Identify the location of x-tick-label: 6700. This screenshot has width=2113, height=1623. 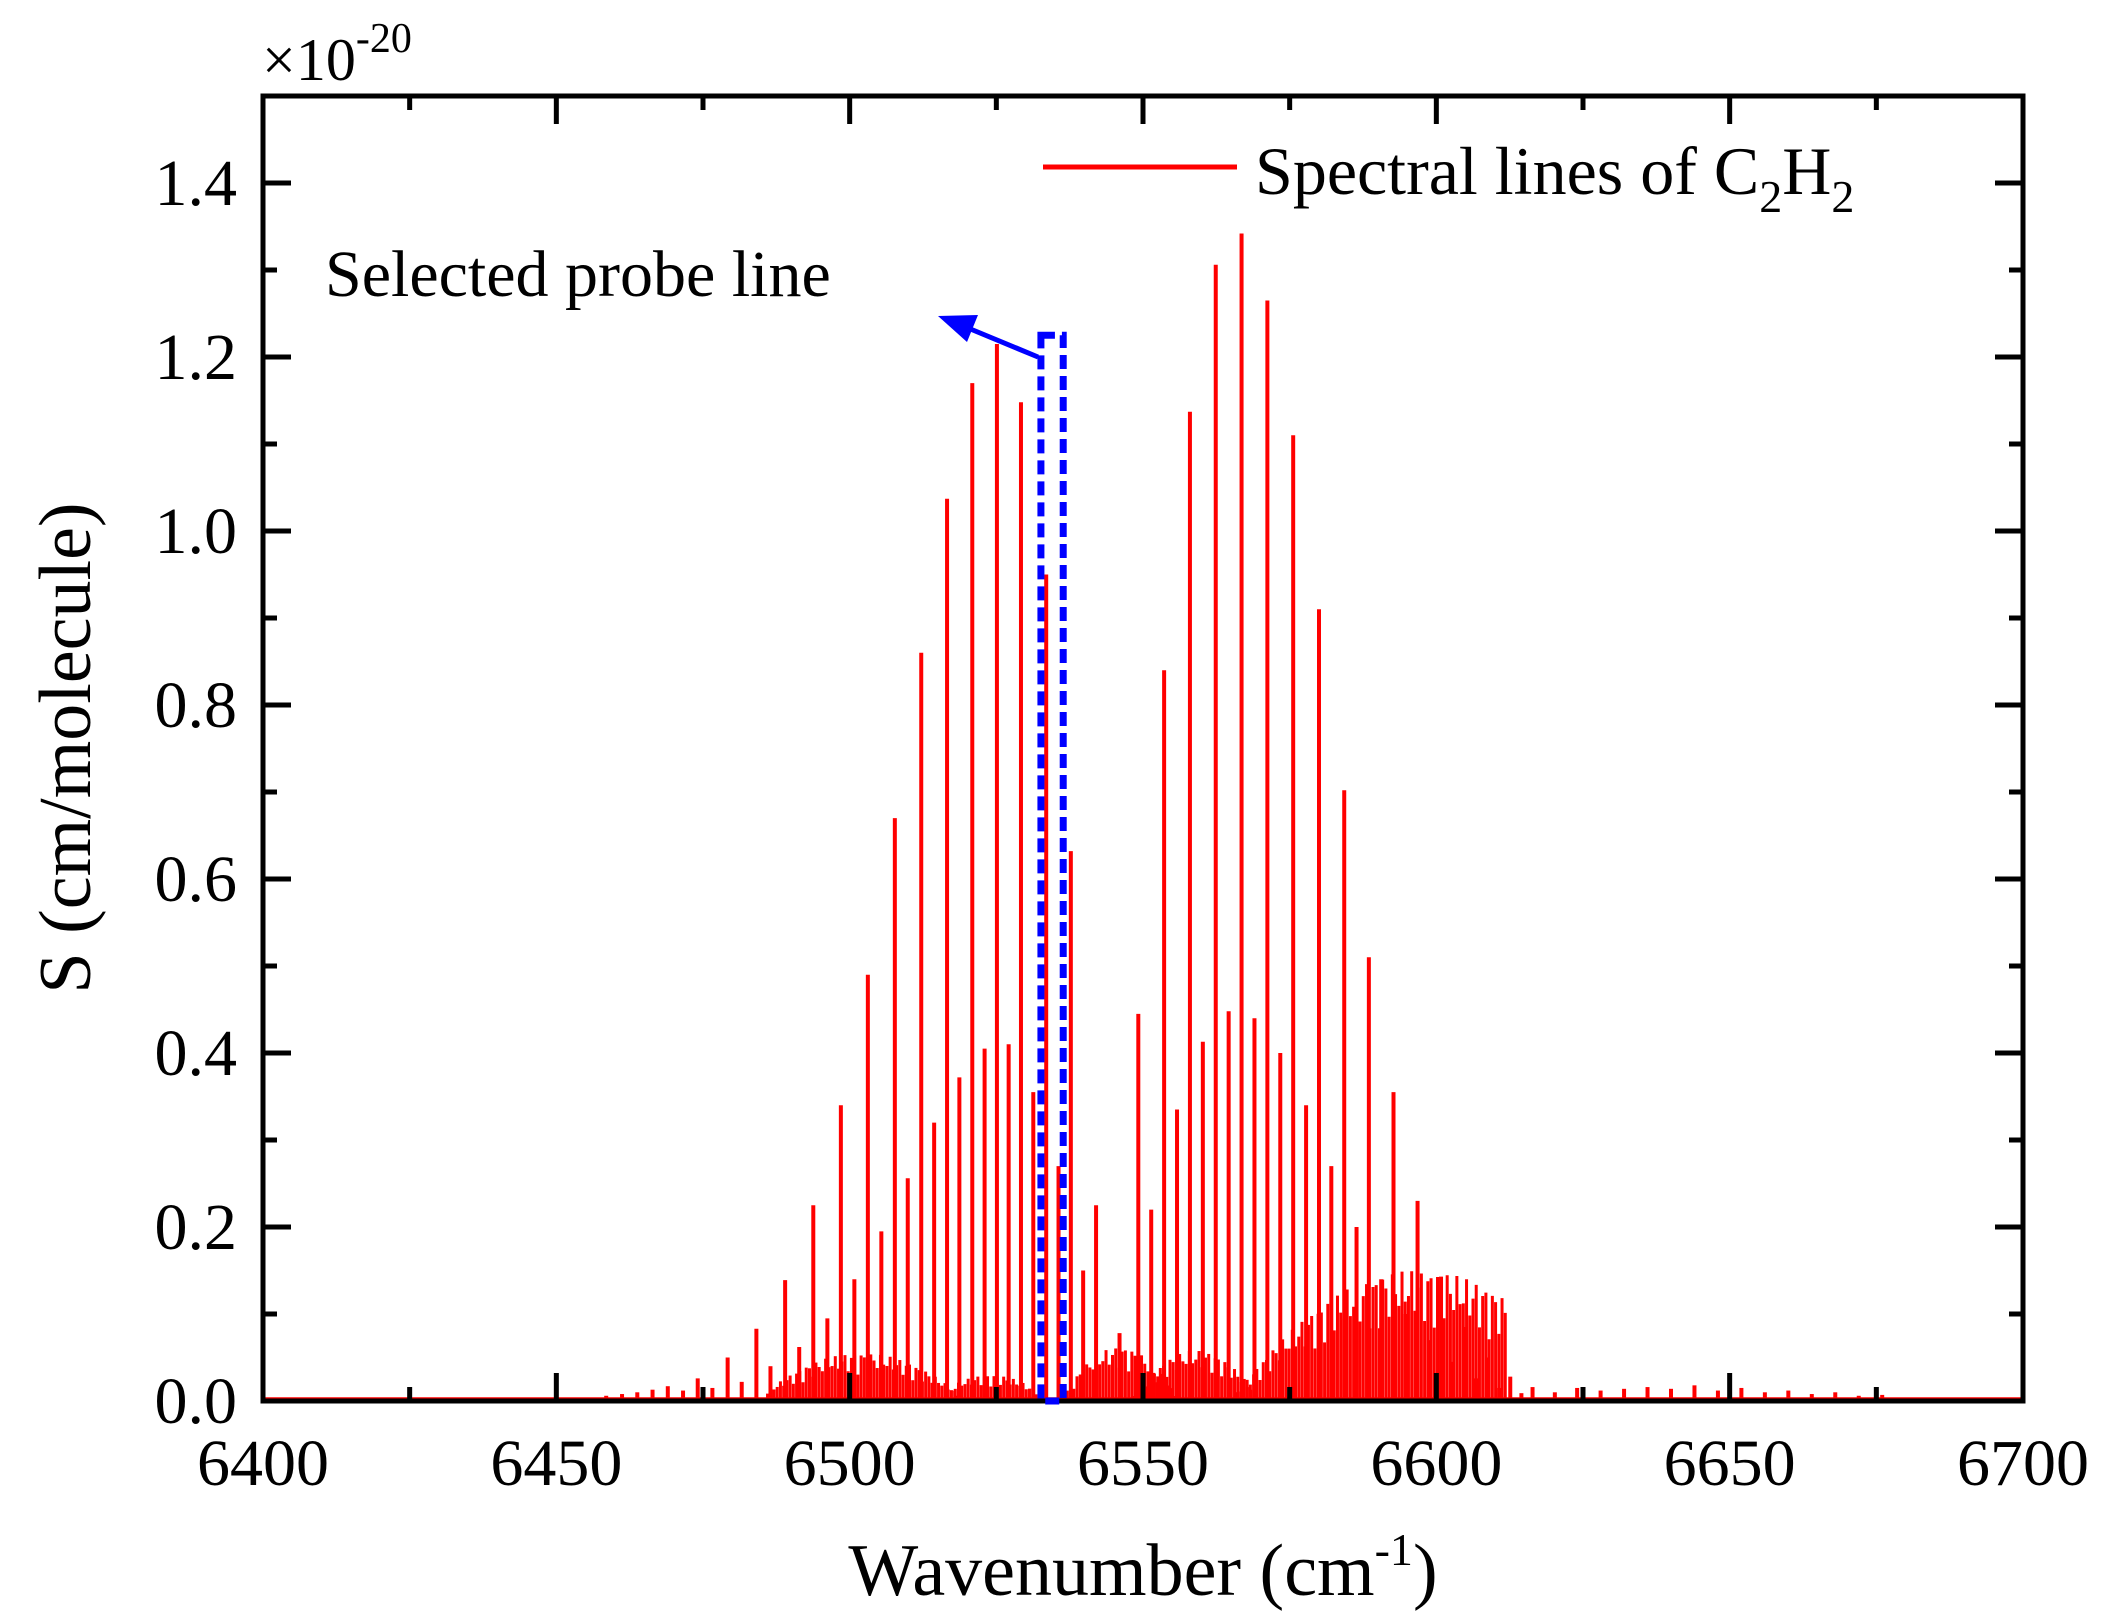
(2023, 1463).